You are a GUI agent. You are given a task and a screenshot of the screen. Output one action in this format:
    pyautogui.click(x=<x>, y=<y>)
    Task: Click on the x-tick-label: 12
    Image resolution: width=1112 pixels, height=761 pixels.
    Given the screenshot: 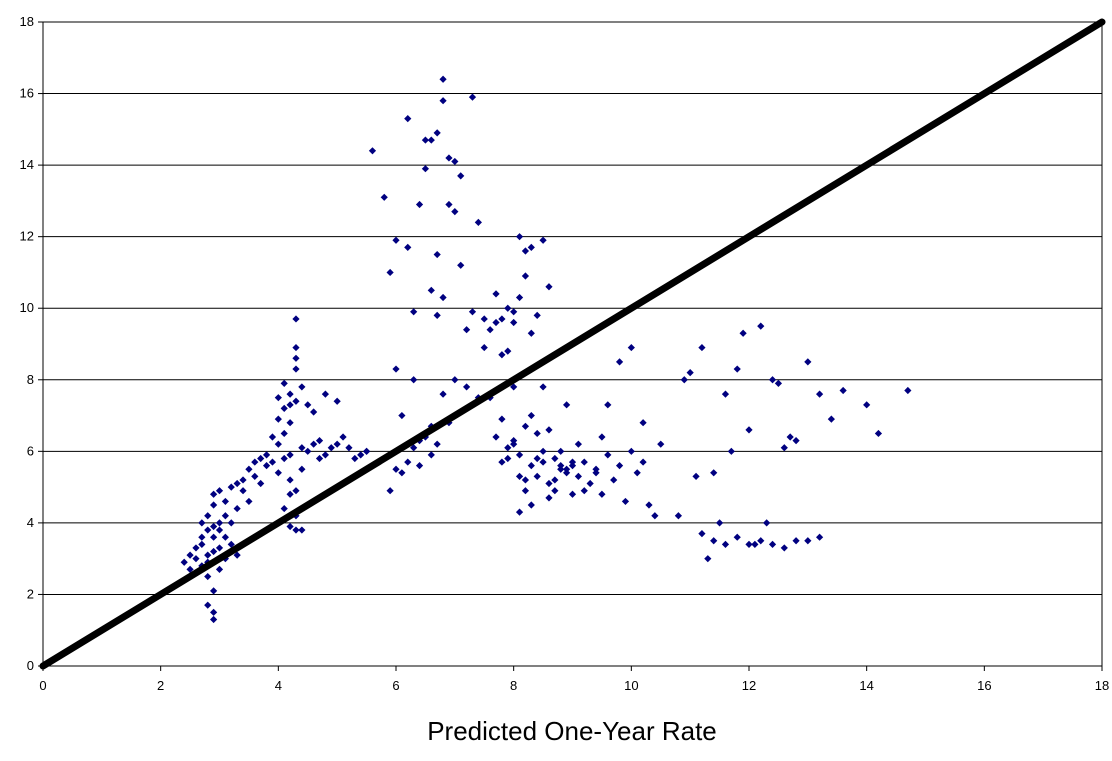 What is the action you would take?
    pyautogui.click(x=749, y=685)
    